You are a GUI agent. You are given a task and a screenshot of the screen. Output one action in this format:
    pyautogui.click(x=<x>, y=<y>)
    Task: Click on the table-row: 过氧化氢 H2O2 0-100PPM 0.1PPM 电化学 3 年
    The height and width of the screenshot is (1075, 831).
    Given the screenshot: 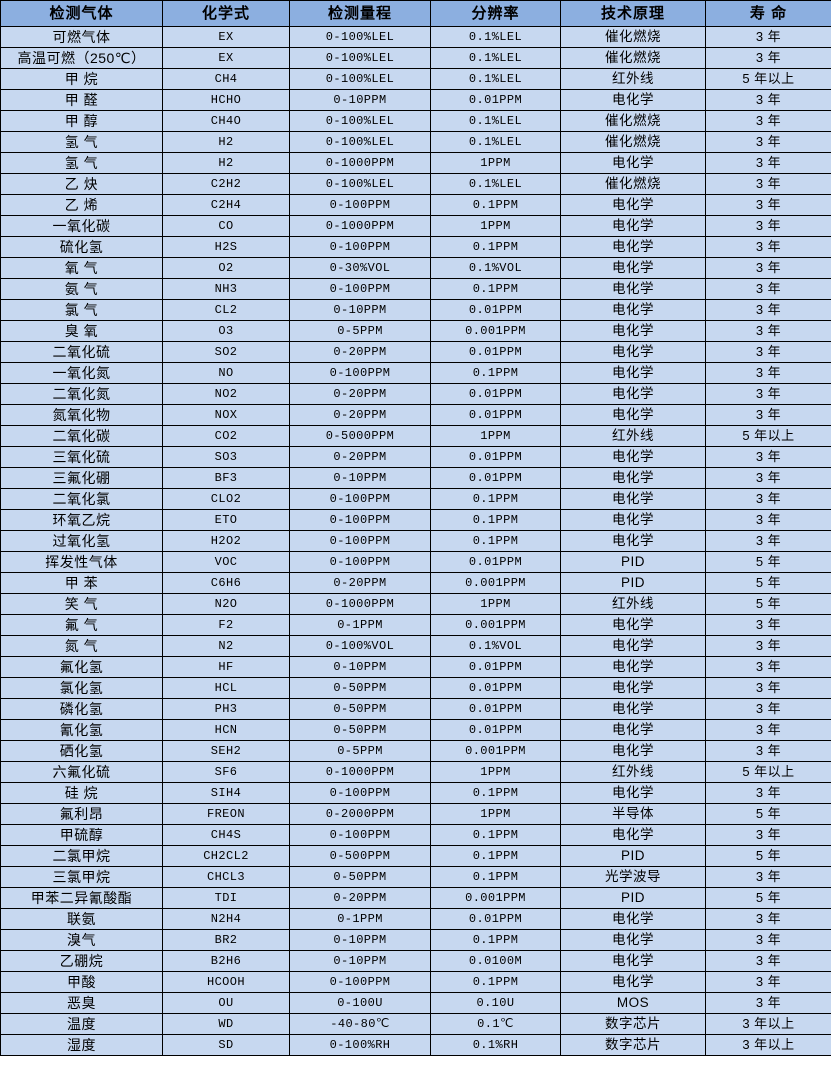 What is the action you would take?
    pyautogui.click(x=415, y=541)
    